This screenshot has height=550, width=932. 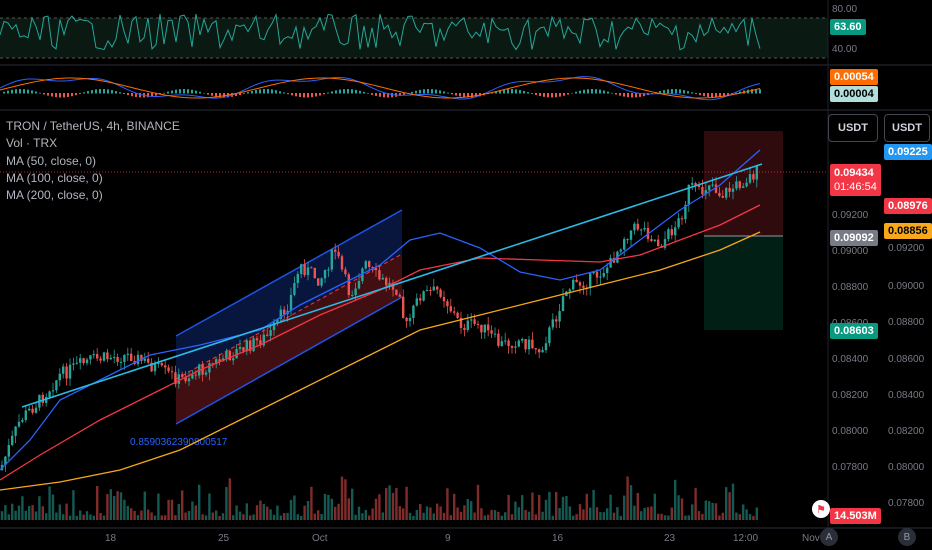 What do you see at coordinates (111, 538) in the screenshot?
I see `time-axis-tick: 18` at bounding box center [111, 538].